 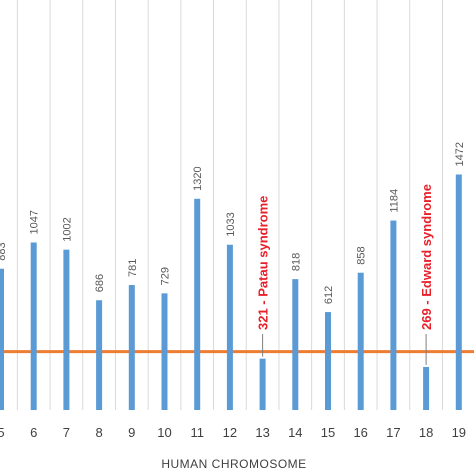 I want to click on data-label-8: 686, so click(x=100, y=283).